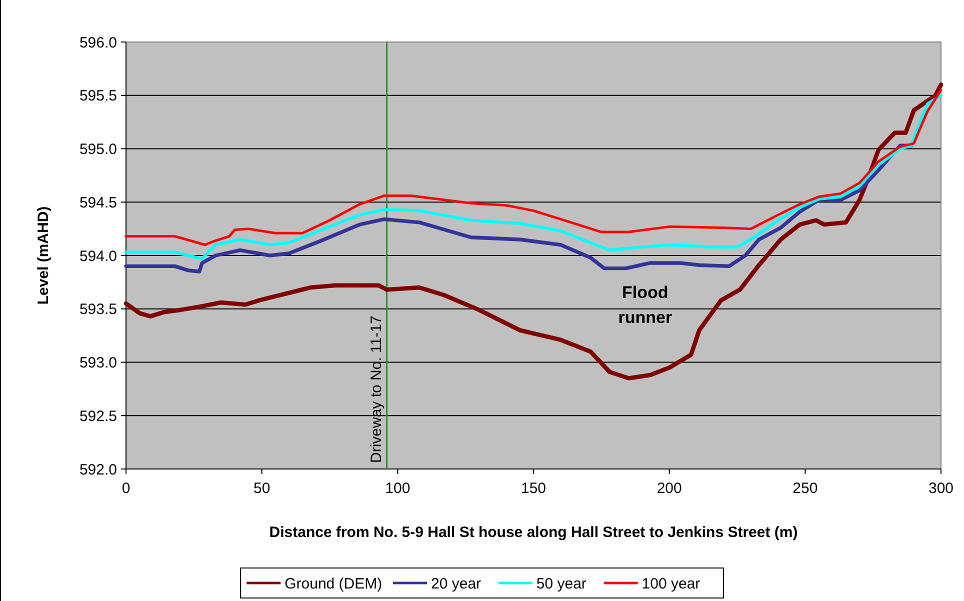  What do you see at coordinates (376, 389) in the screenshot?
I see `ref-line-label: Driveway to No. 11-17` at bounding box center [376, 389].